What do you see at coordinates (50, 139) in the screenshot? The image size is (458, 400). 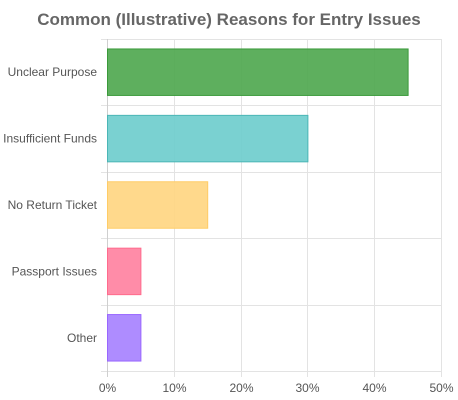 I see `category-label: Insufficient Funds` at bounding box center [50, 139].